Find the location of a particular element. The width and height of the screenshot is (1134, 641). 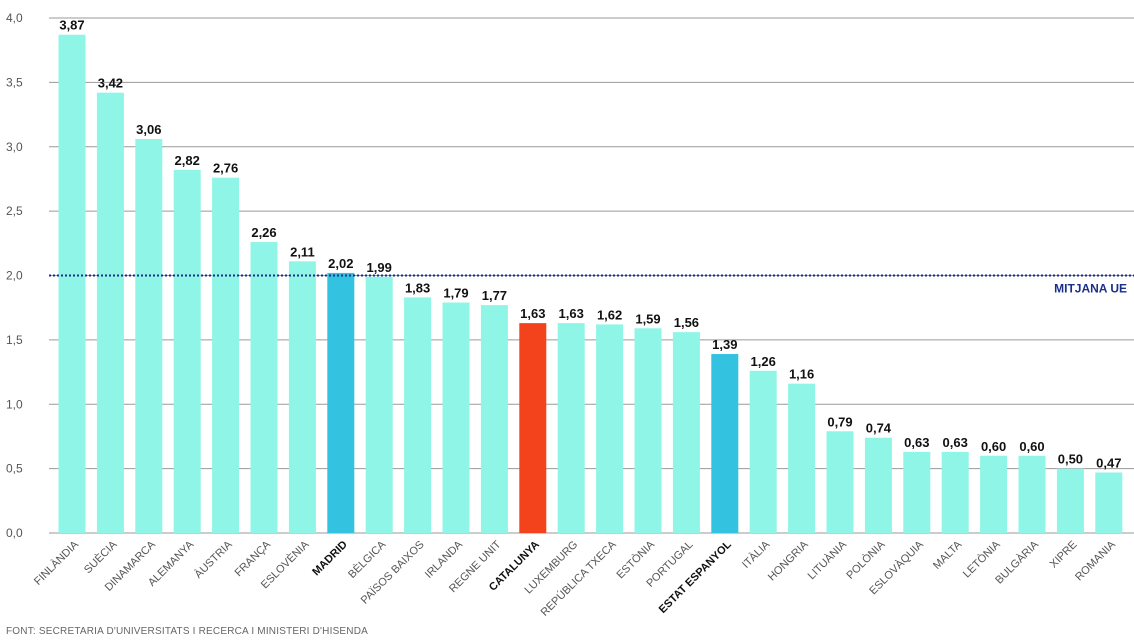

x-tick-label: ÀUSTRIA is located at coordinates (213, 558).